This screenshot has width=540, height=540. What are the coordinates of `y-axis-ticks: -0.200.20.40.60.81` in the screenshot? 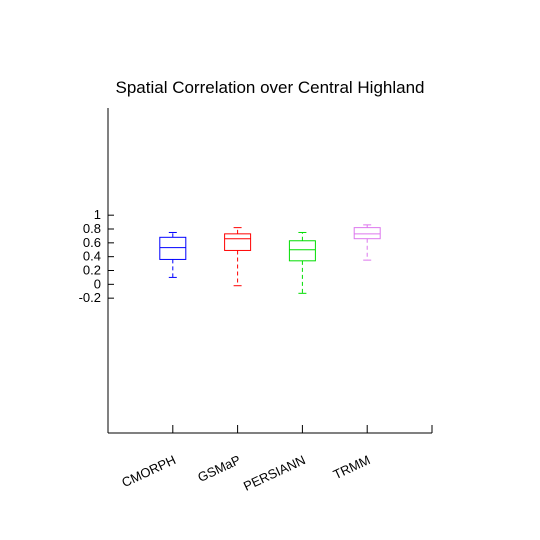 It's located at (96, 256).